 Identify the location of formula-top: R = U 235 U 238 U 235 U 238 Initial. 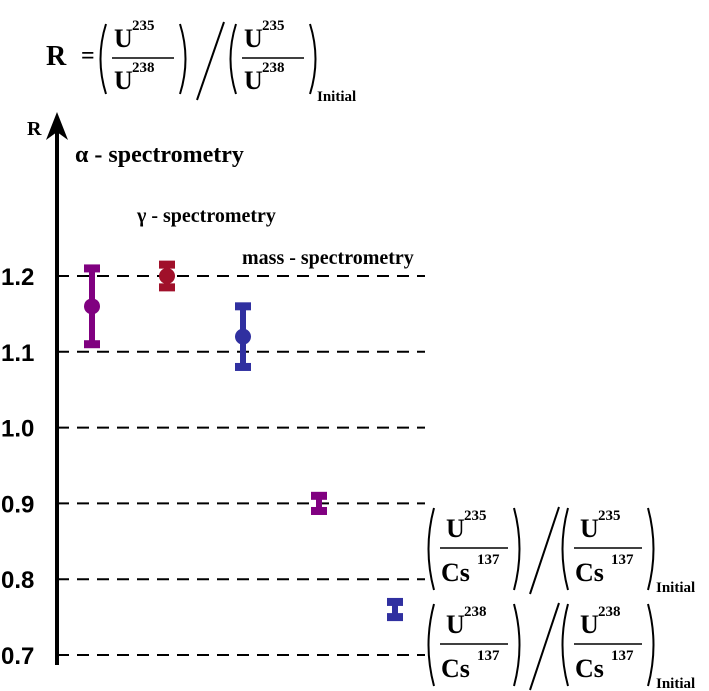
(201, 61).